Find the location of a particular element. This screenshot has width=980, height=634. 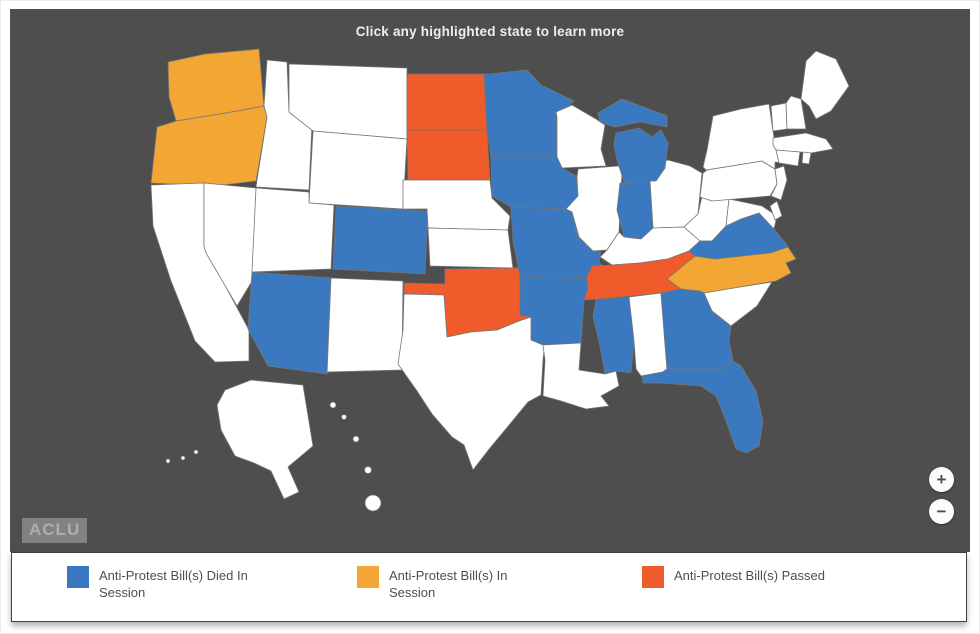

state-or is located at coordinates (209, 146).